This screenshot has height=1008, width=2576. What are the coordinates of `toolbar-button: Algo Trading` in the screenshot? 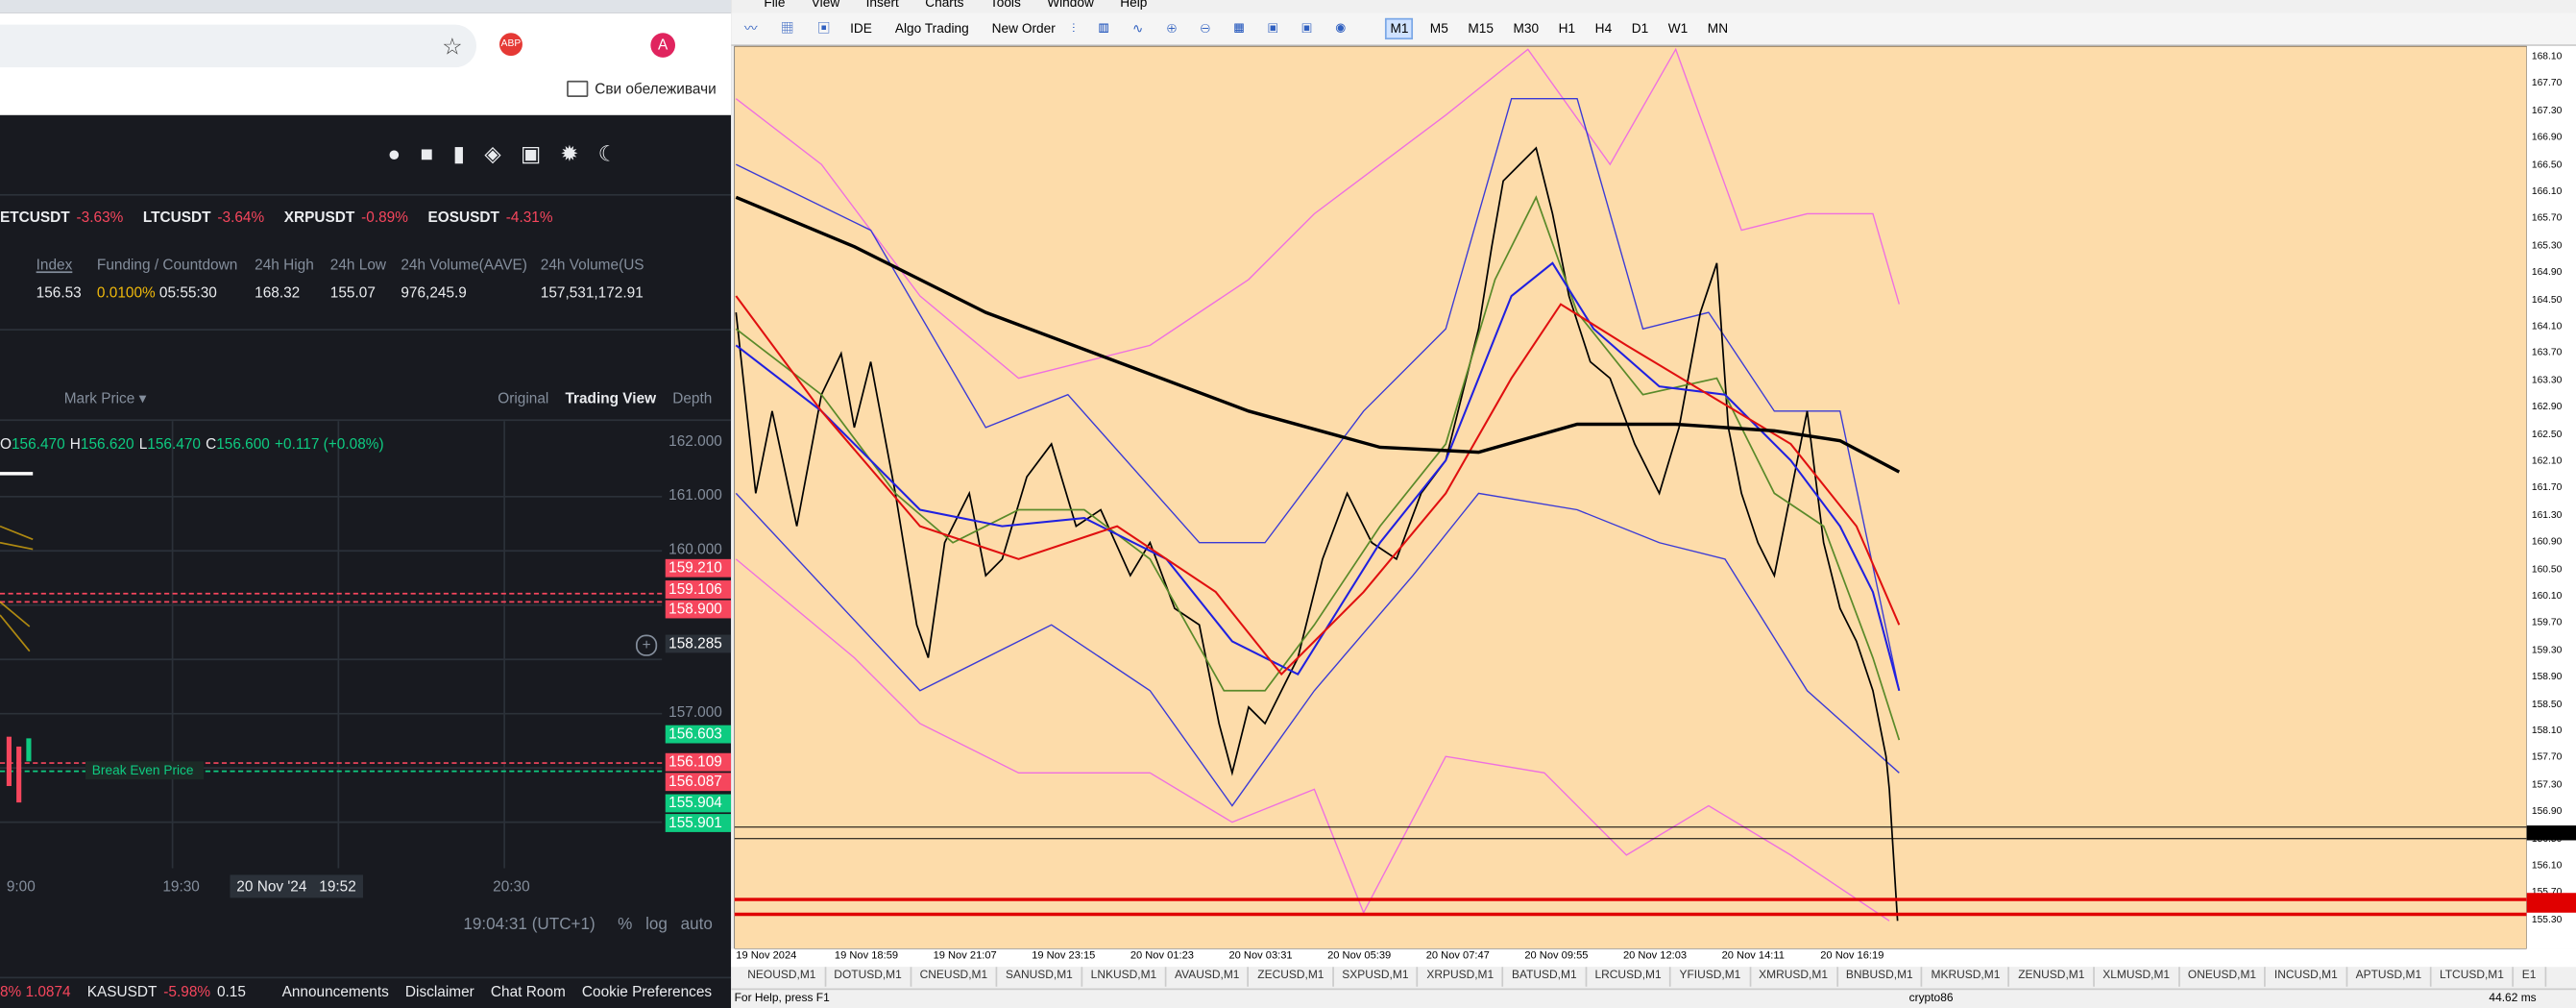 It's located at (931, 29).